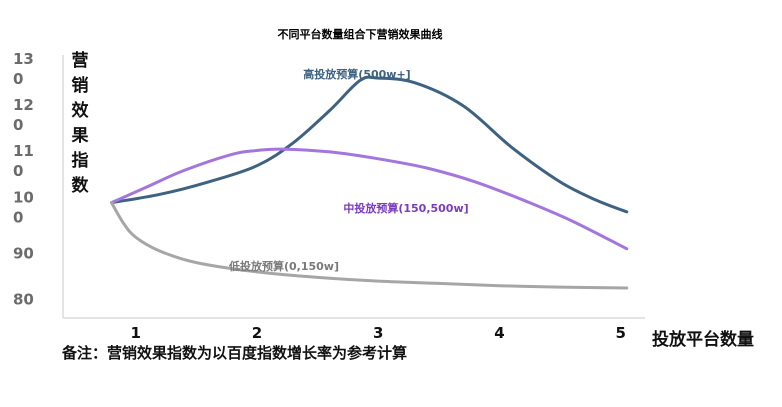 The image size is (782, 407). Describe the element at coordinates (80, 110) in the screenshot. I see `y-axis-label-char: 效` at that location.